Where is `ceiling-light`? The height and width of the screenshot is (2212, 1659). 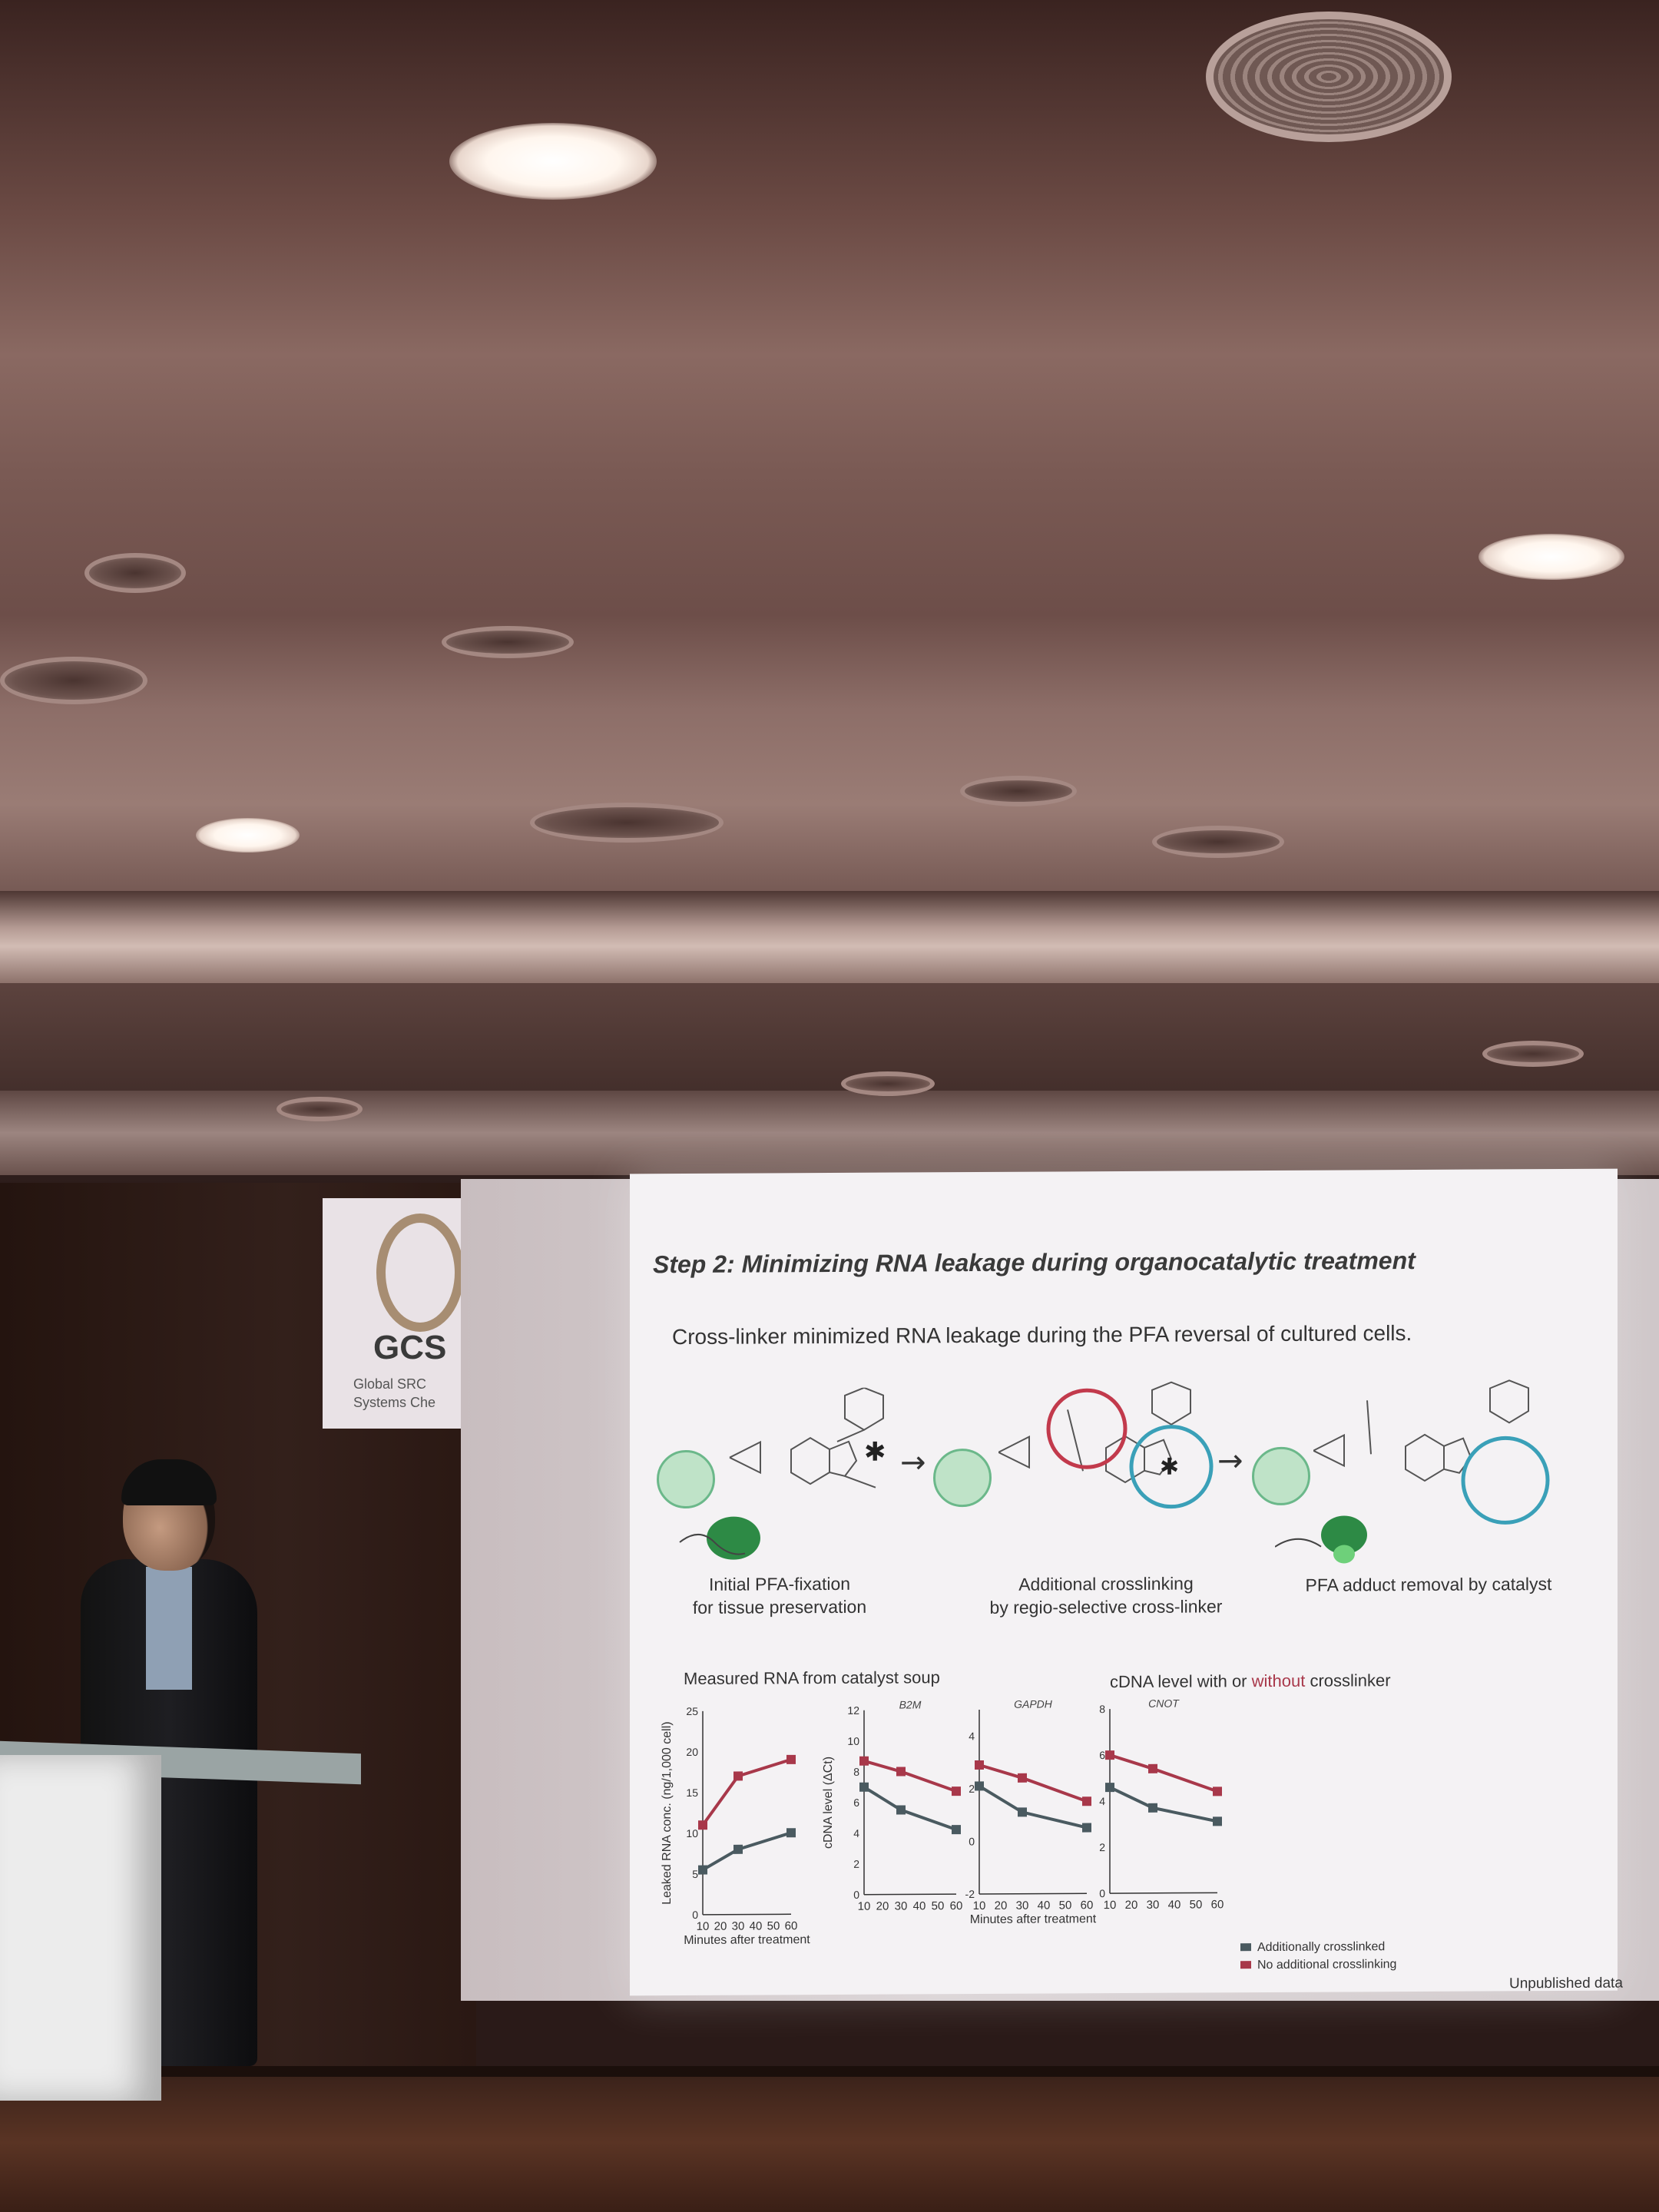
ceiling-light is located at coordinates (1551, 557).